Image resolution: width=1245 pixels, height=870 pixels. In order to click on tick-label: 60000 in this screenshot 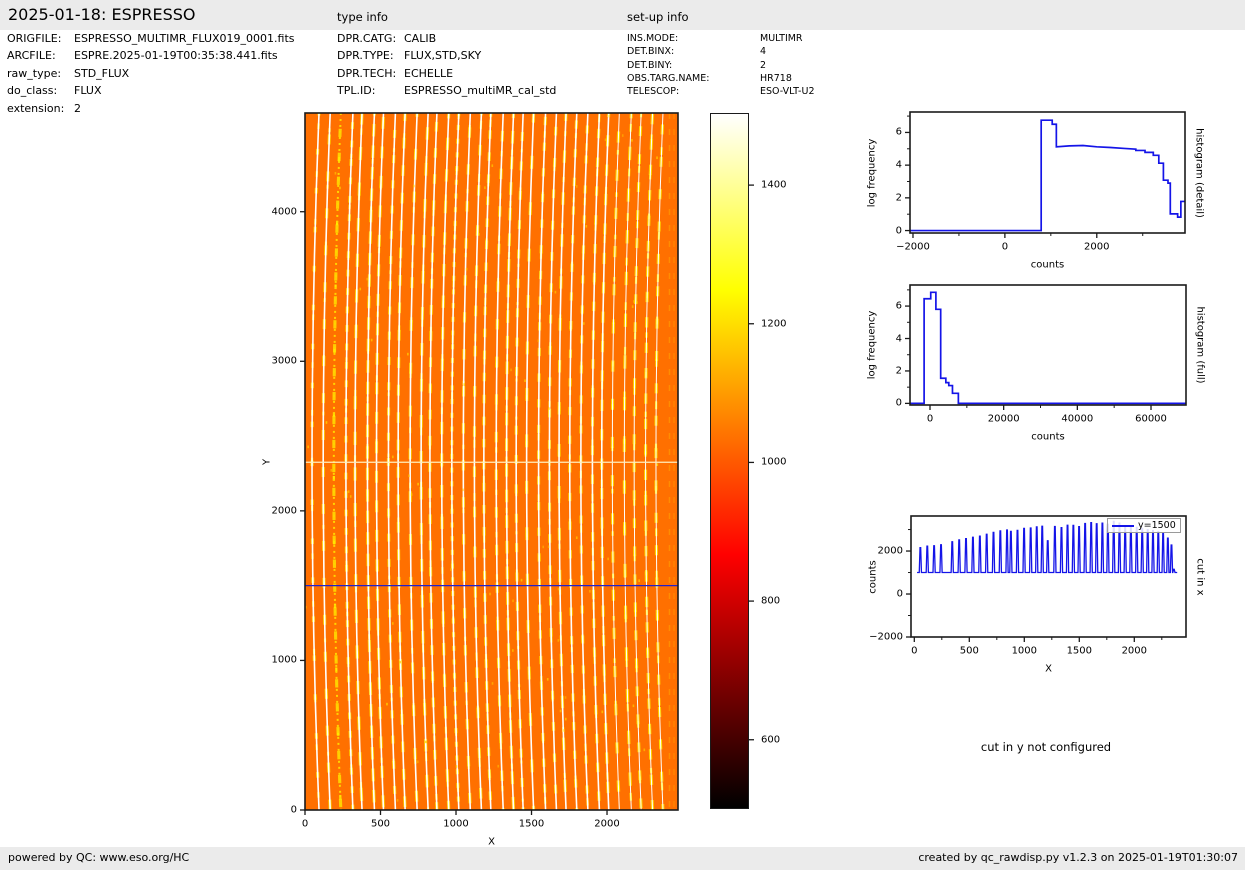, I will do `click(1151, 419)`.